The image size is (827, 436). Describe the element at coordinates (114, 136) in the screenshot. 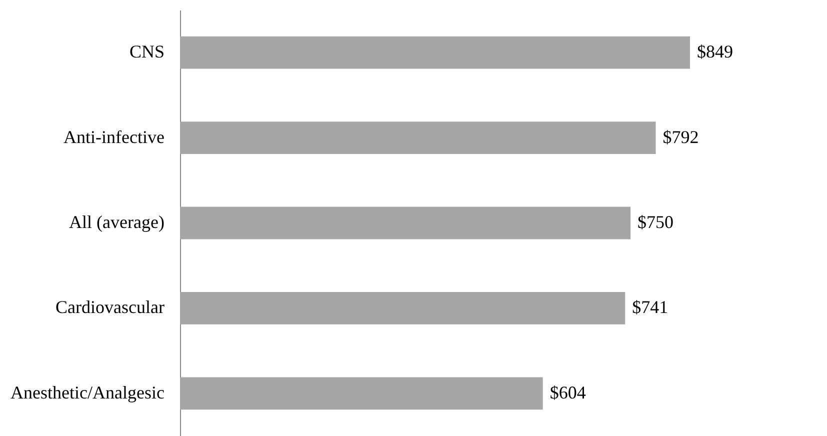

I see `y-tick-label: Anti-infective` at that location.